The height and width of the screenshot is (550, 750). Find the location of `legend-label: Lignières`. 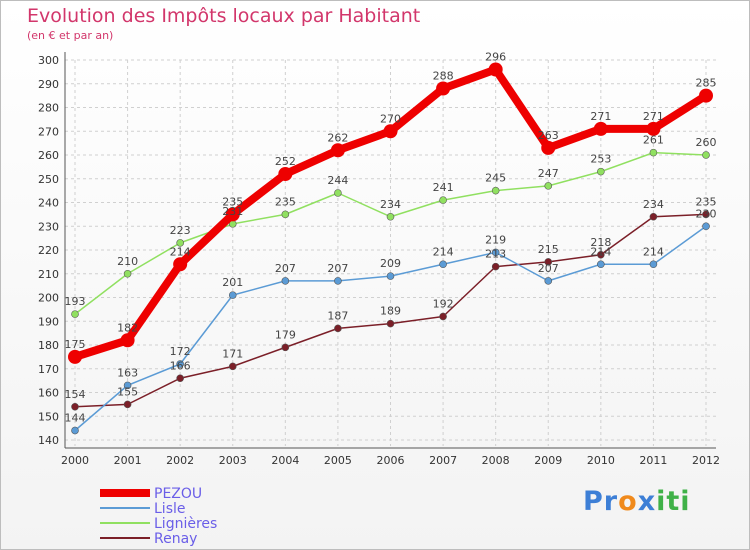

legend-label: Lignières is located at coordinates (185, 524).